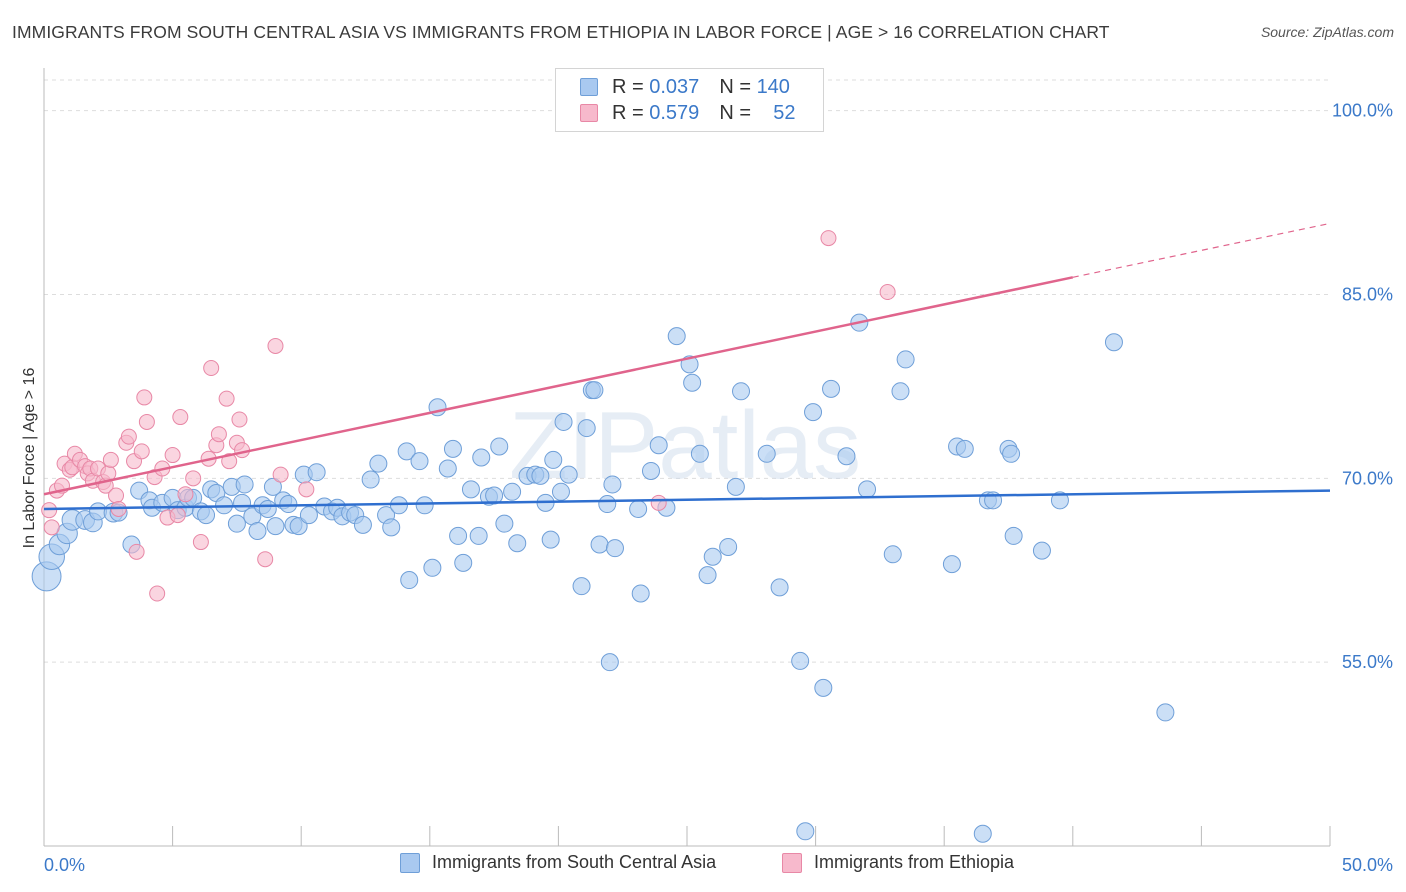  What do you see at coordinates (784, 112) in the screenshot?
I see `legend-n-value: 52` at bounding box center [784, 112].